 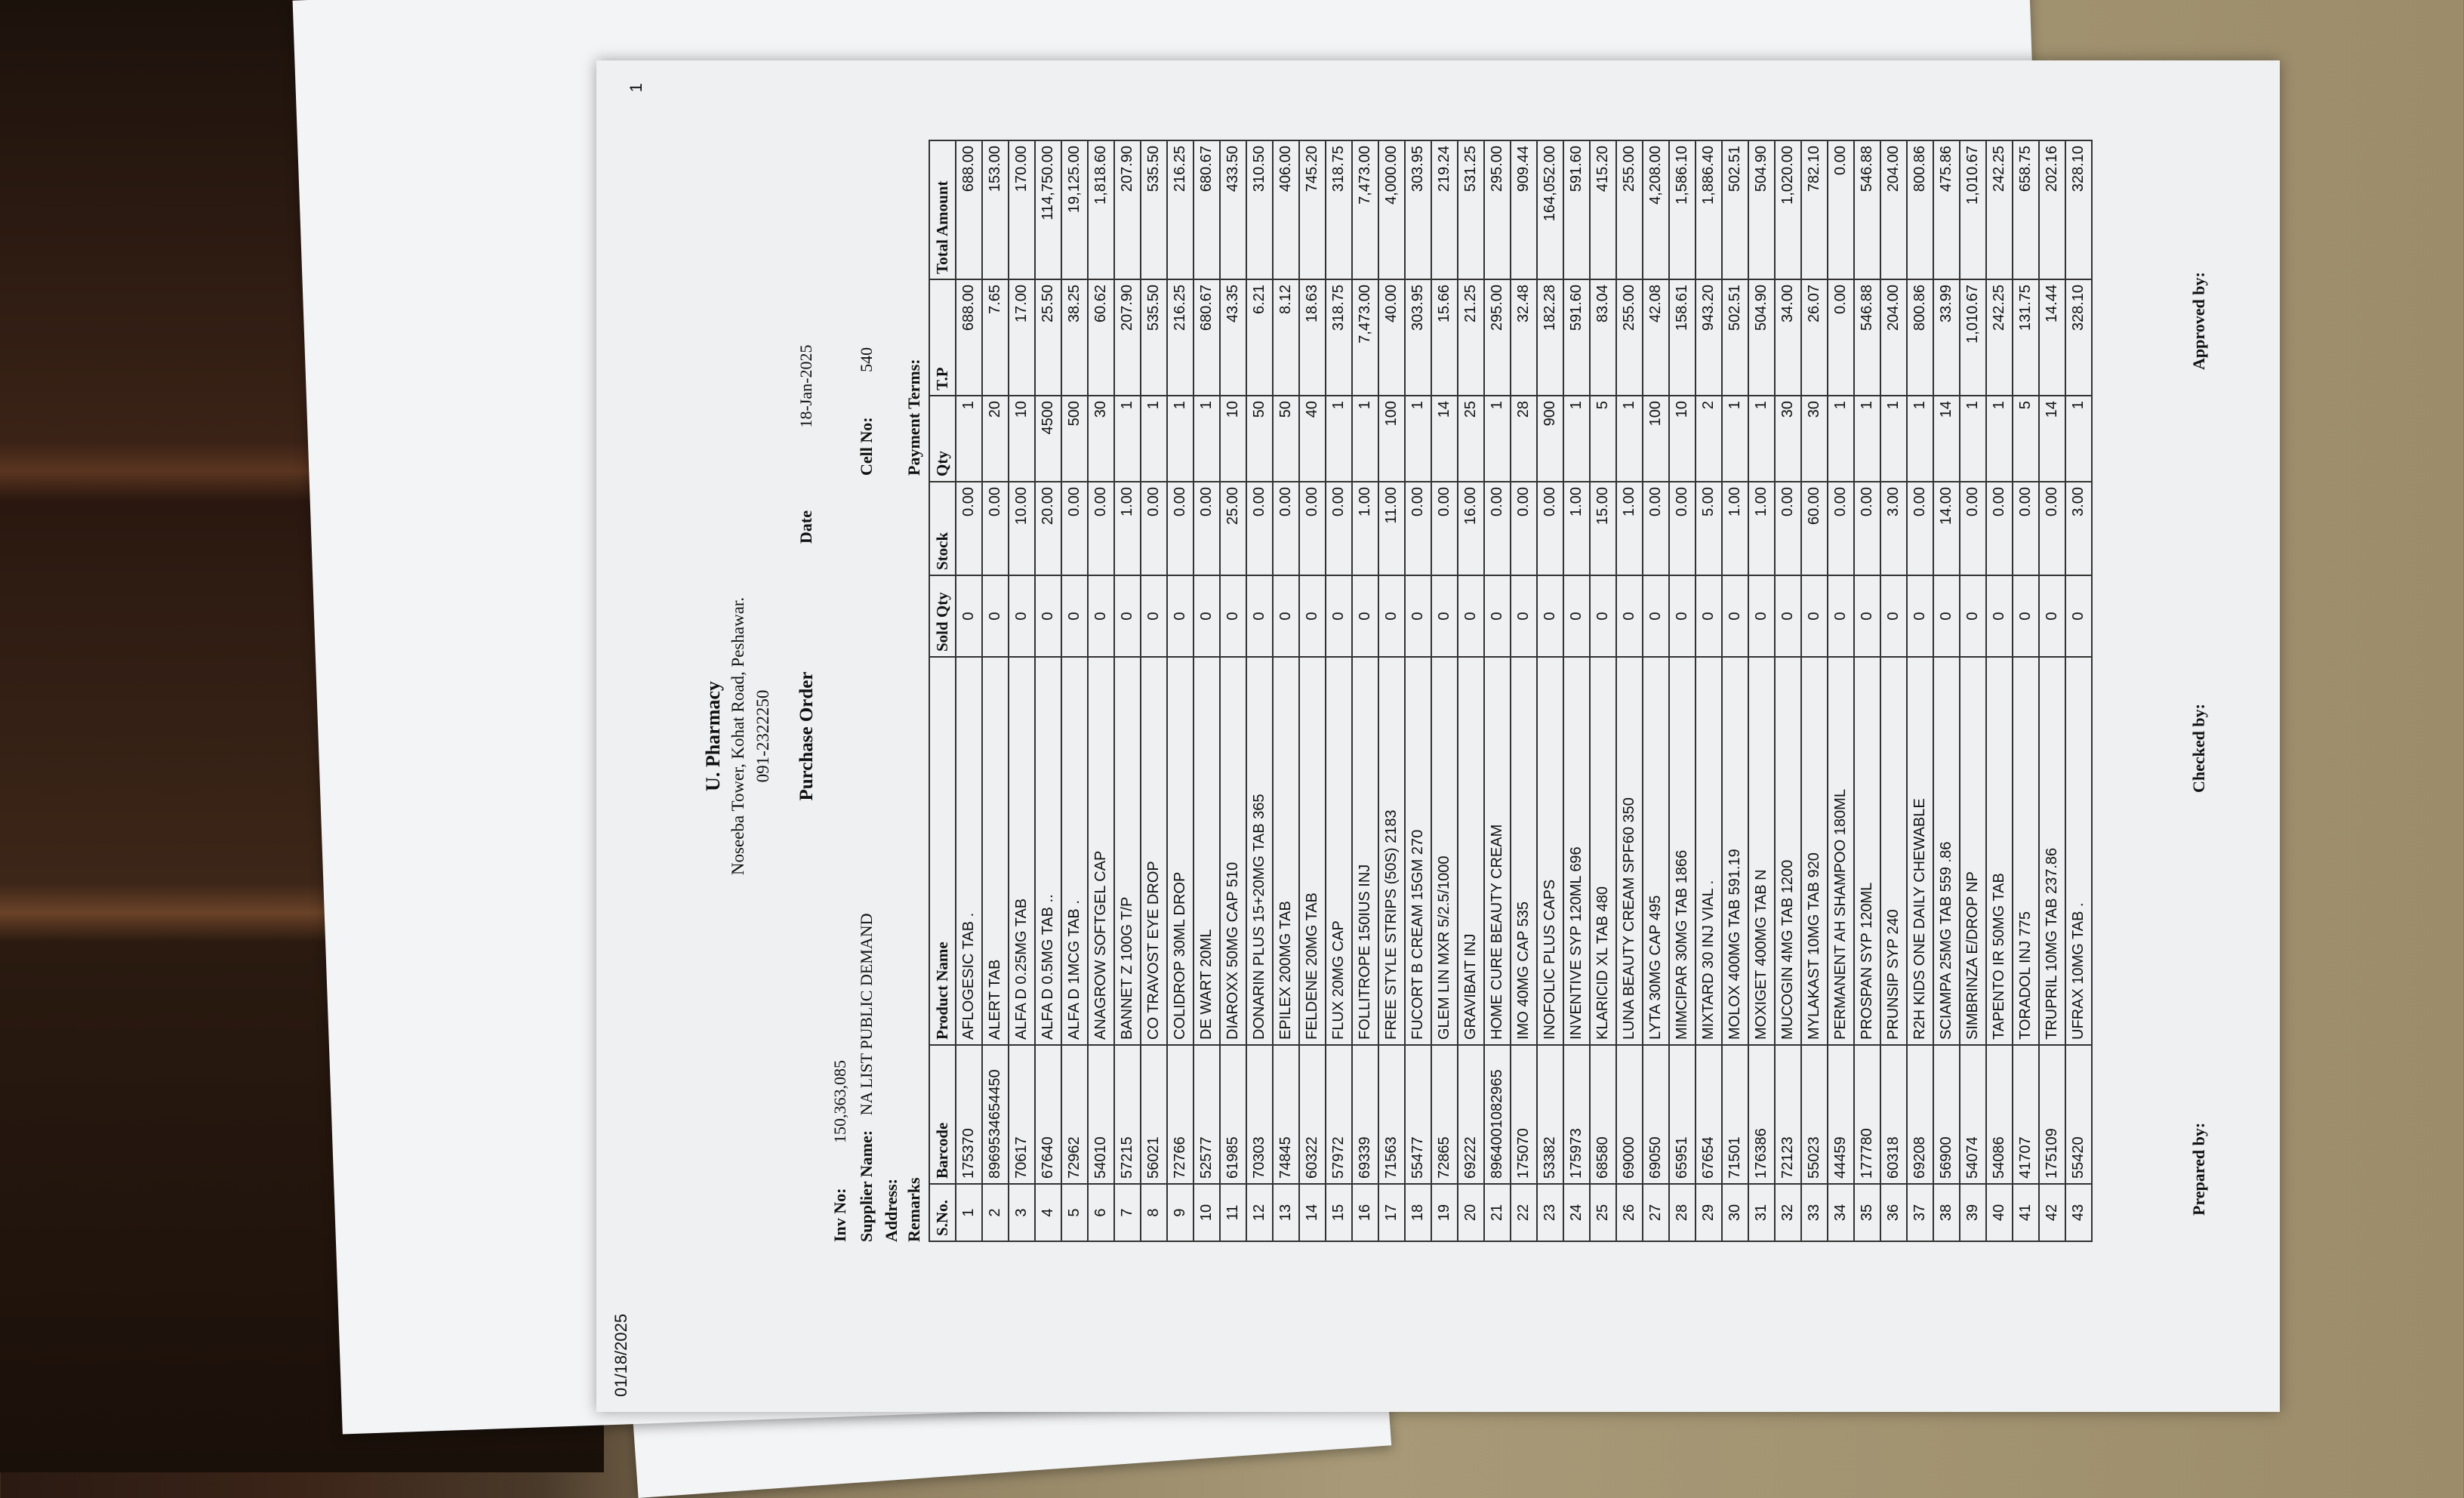 I want to click on cell-product-name: ALFA D 0.5MG TAB .., so click(x=1048, y=851).